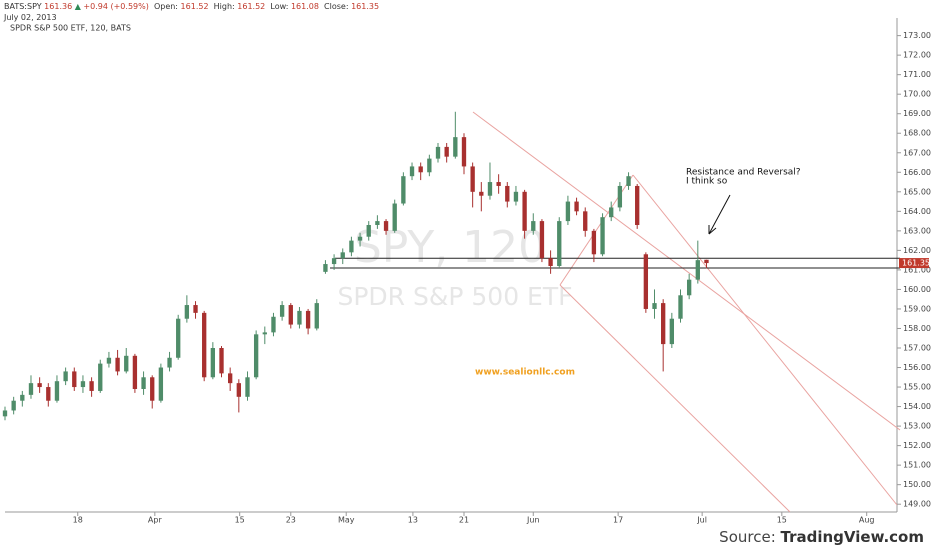 Image resolution: width=932 pixels, height=550 pixels. Describe the element at coordinates (917, 269) in the screenshot. I see `y-tick-label: 161.00` at that location.